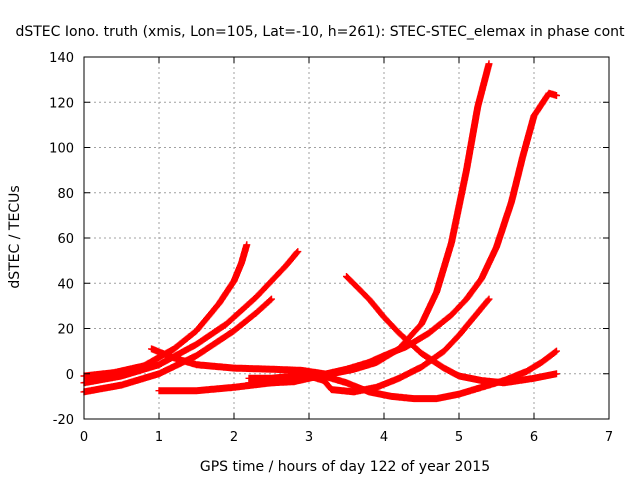 The image size is (640, 480). I want to click on y-tick-label: 100, so click(61, 149).